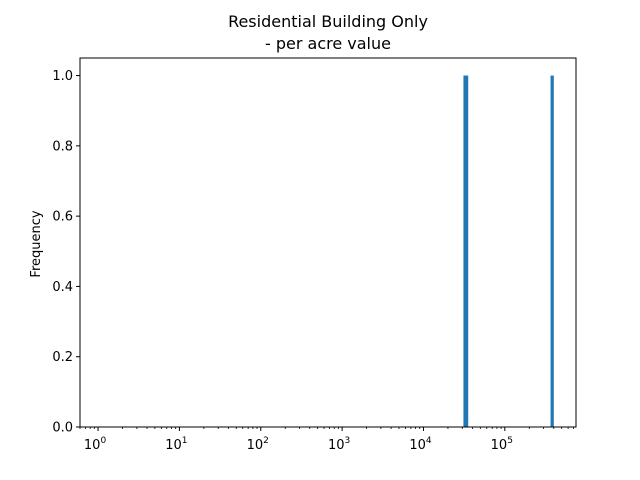 The width and height of the screenshot is (640, 480). Describe the element at coordinates (502, 444) in the screenshot. I see `x-tick-label-5: 10⁵` at that location.